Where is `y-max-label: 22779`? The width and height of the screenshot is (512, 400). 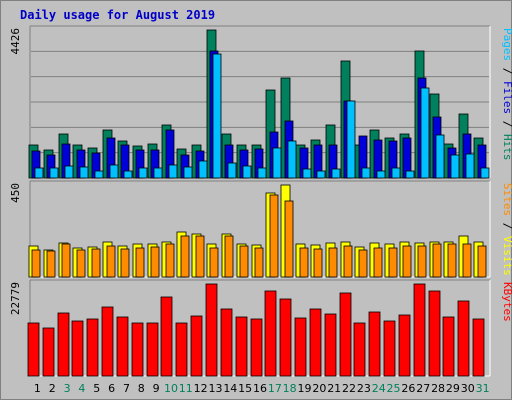 y-max-label: 22779 is located at coordinates (15, 298).